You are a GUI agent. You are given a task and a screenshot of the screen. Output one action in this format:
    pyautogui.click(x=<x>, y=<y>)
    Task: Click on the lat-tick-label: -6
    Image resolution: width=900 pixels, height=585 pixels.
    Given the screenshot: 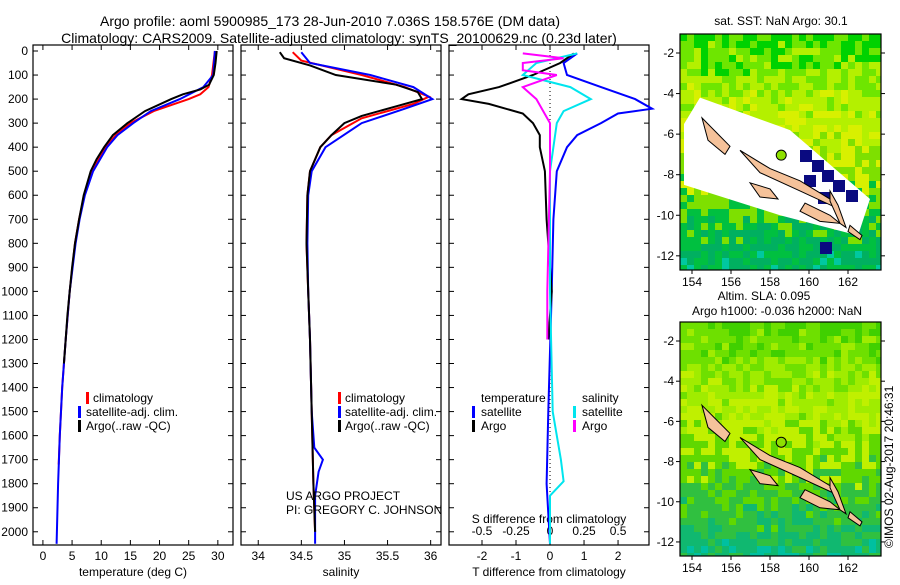 What is the action you would take?
    pyautogui.click(x=668, y=134)
    